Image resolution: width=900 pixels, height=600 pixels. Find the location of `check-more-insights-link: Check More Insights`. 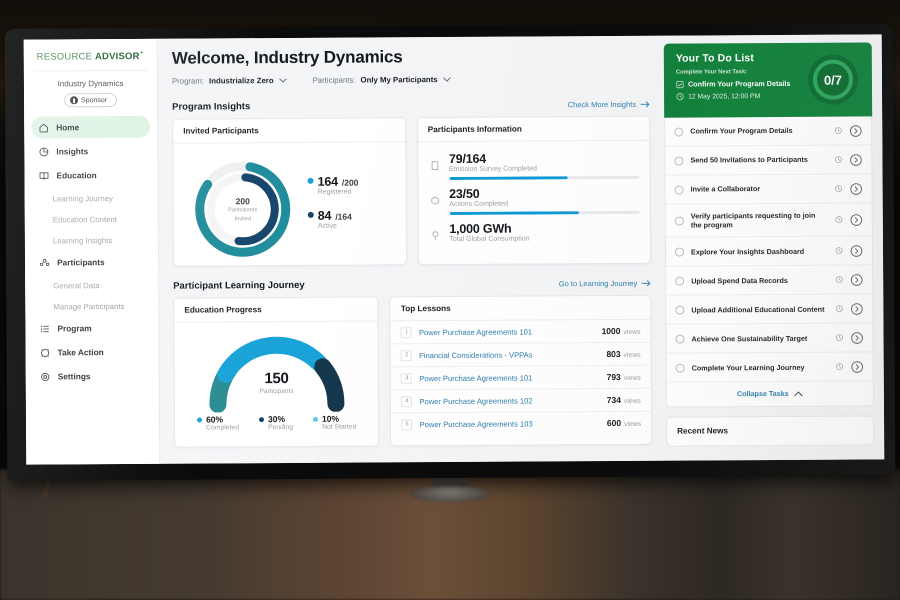

check-more-insights-link: Check More Insights is located at coordinates (608, 104).